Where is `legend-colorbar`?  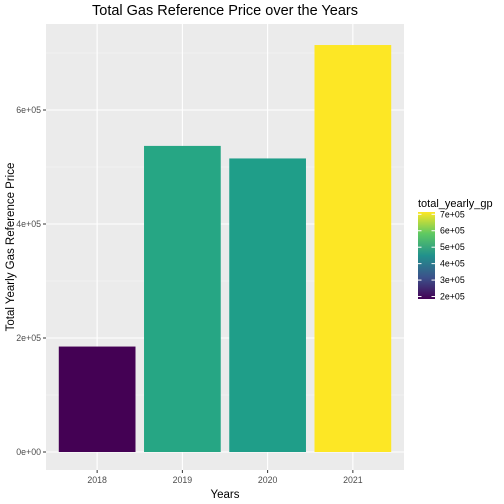 legend-colorbar is located at coordinates (426, 255).